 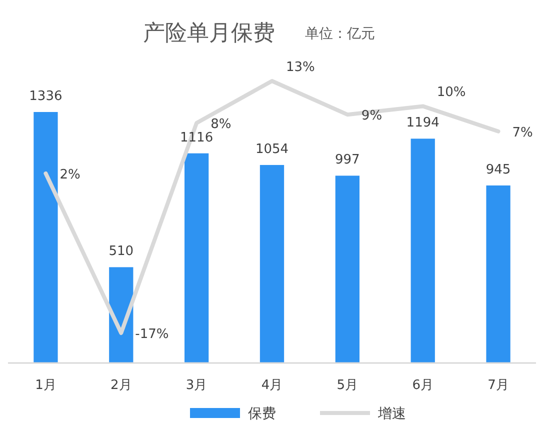 I want to click on data-label: 2%, so click(x=70, y=174).